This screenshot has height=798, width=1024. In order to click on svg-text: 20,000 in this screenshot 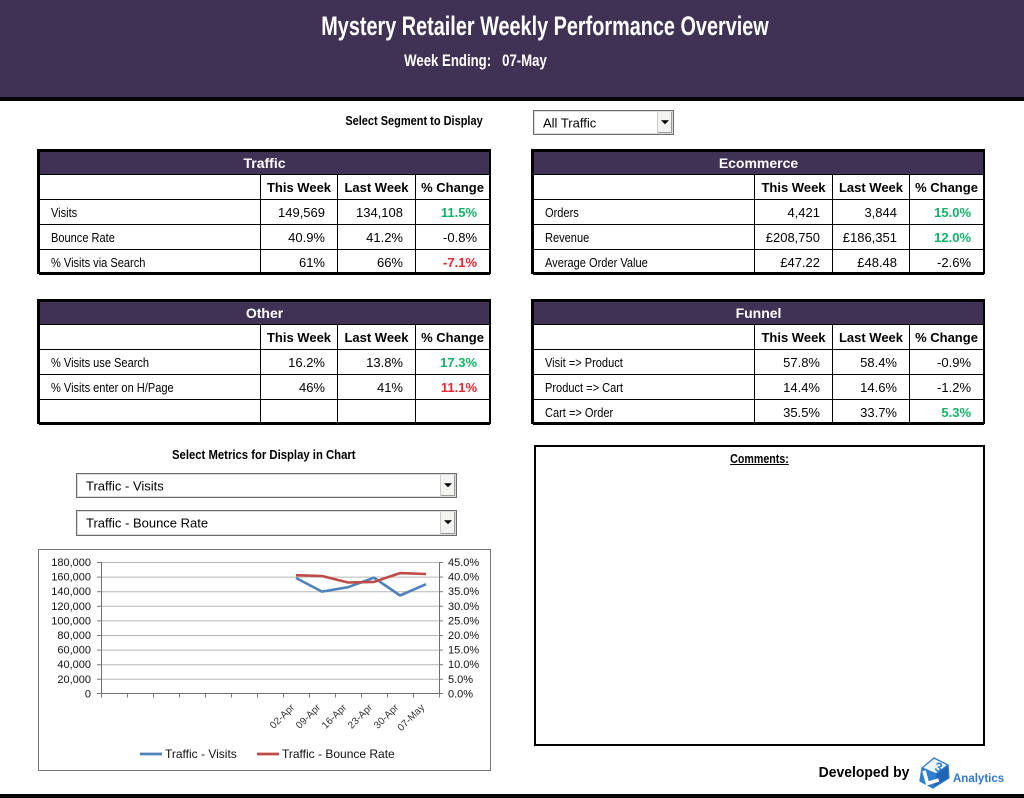, I will do `click(74, 680)`.